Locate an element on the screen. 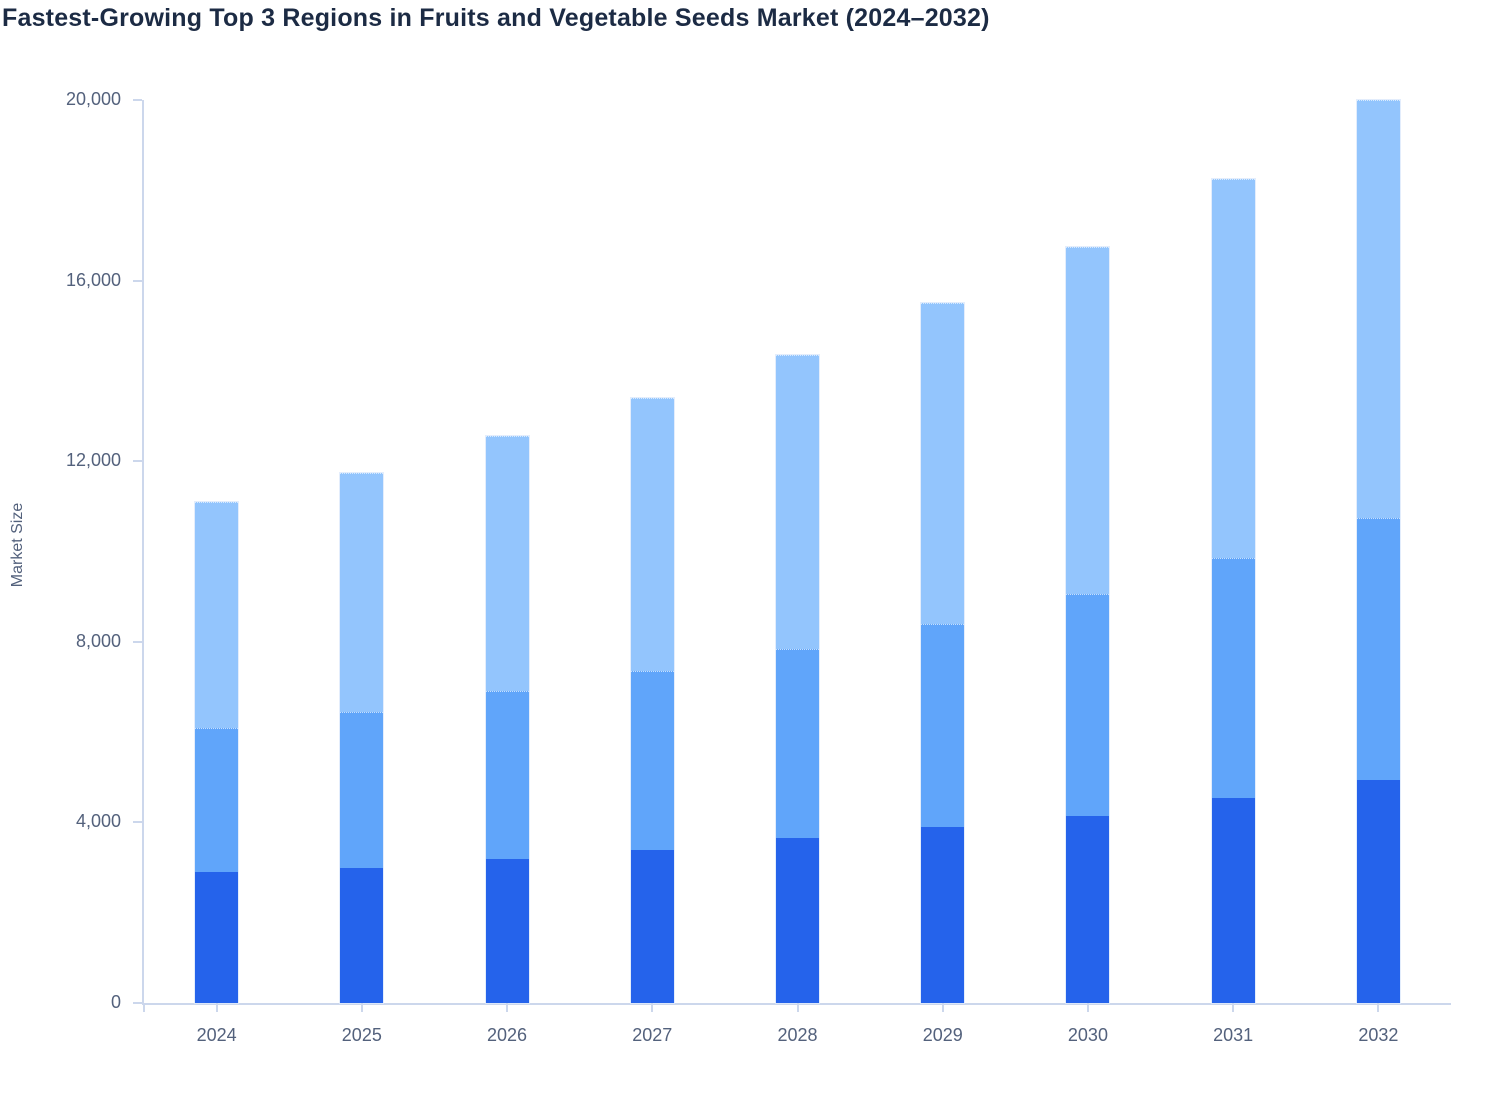 This screenshot has height=1120, width=1508. x-tick-label-2029: 2029 is located at coordinates (942, 1035).